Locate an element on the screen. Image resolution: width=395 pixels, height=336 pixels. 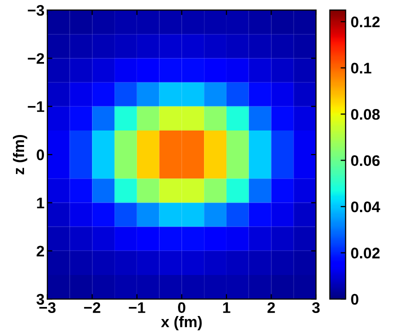
y-tick-label: −3 is located at coordinates (36, 10).